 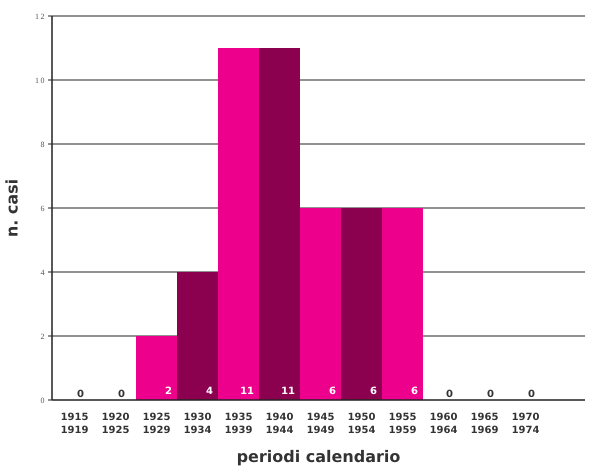 I want to click on y-tick-label: 12, so click(x=40, y=16).